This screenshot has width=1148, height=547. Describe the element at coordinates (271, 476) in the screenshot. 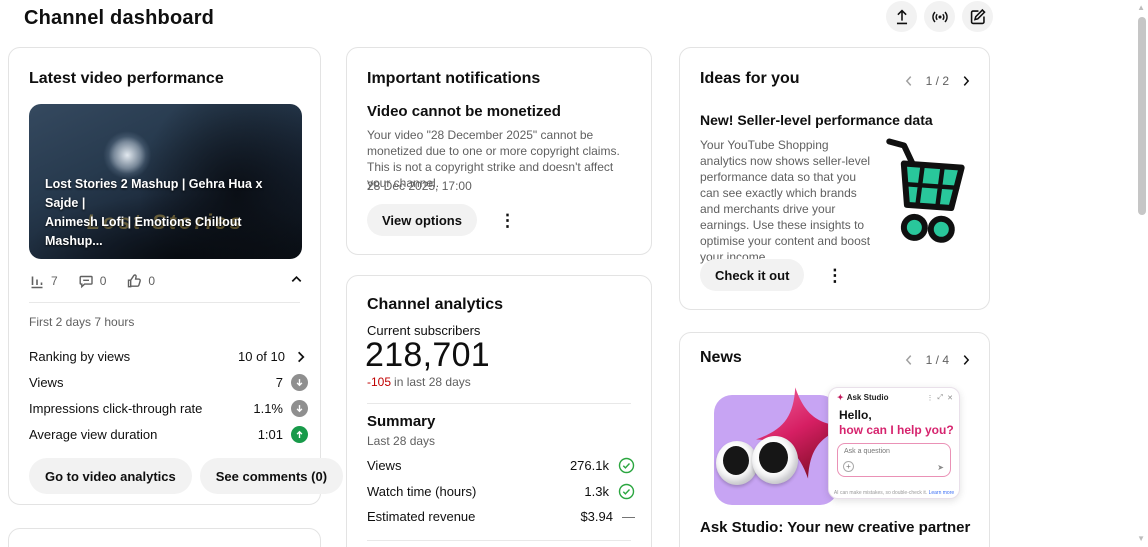

I see `see-comments-button: See comments (0)` at that location.